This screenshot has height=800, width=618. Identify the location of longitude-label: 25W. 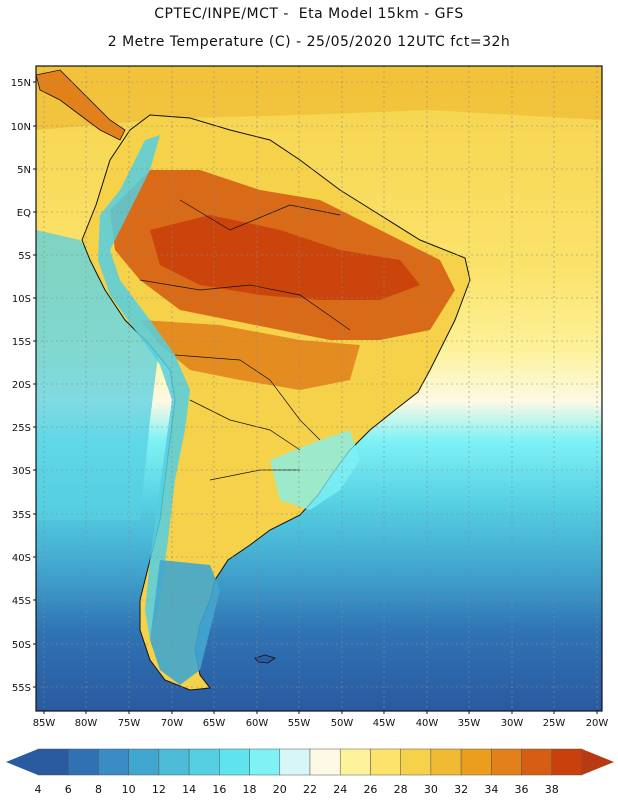
(554, 723).